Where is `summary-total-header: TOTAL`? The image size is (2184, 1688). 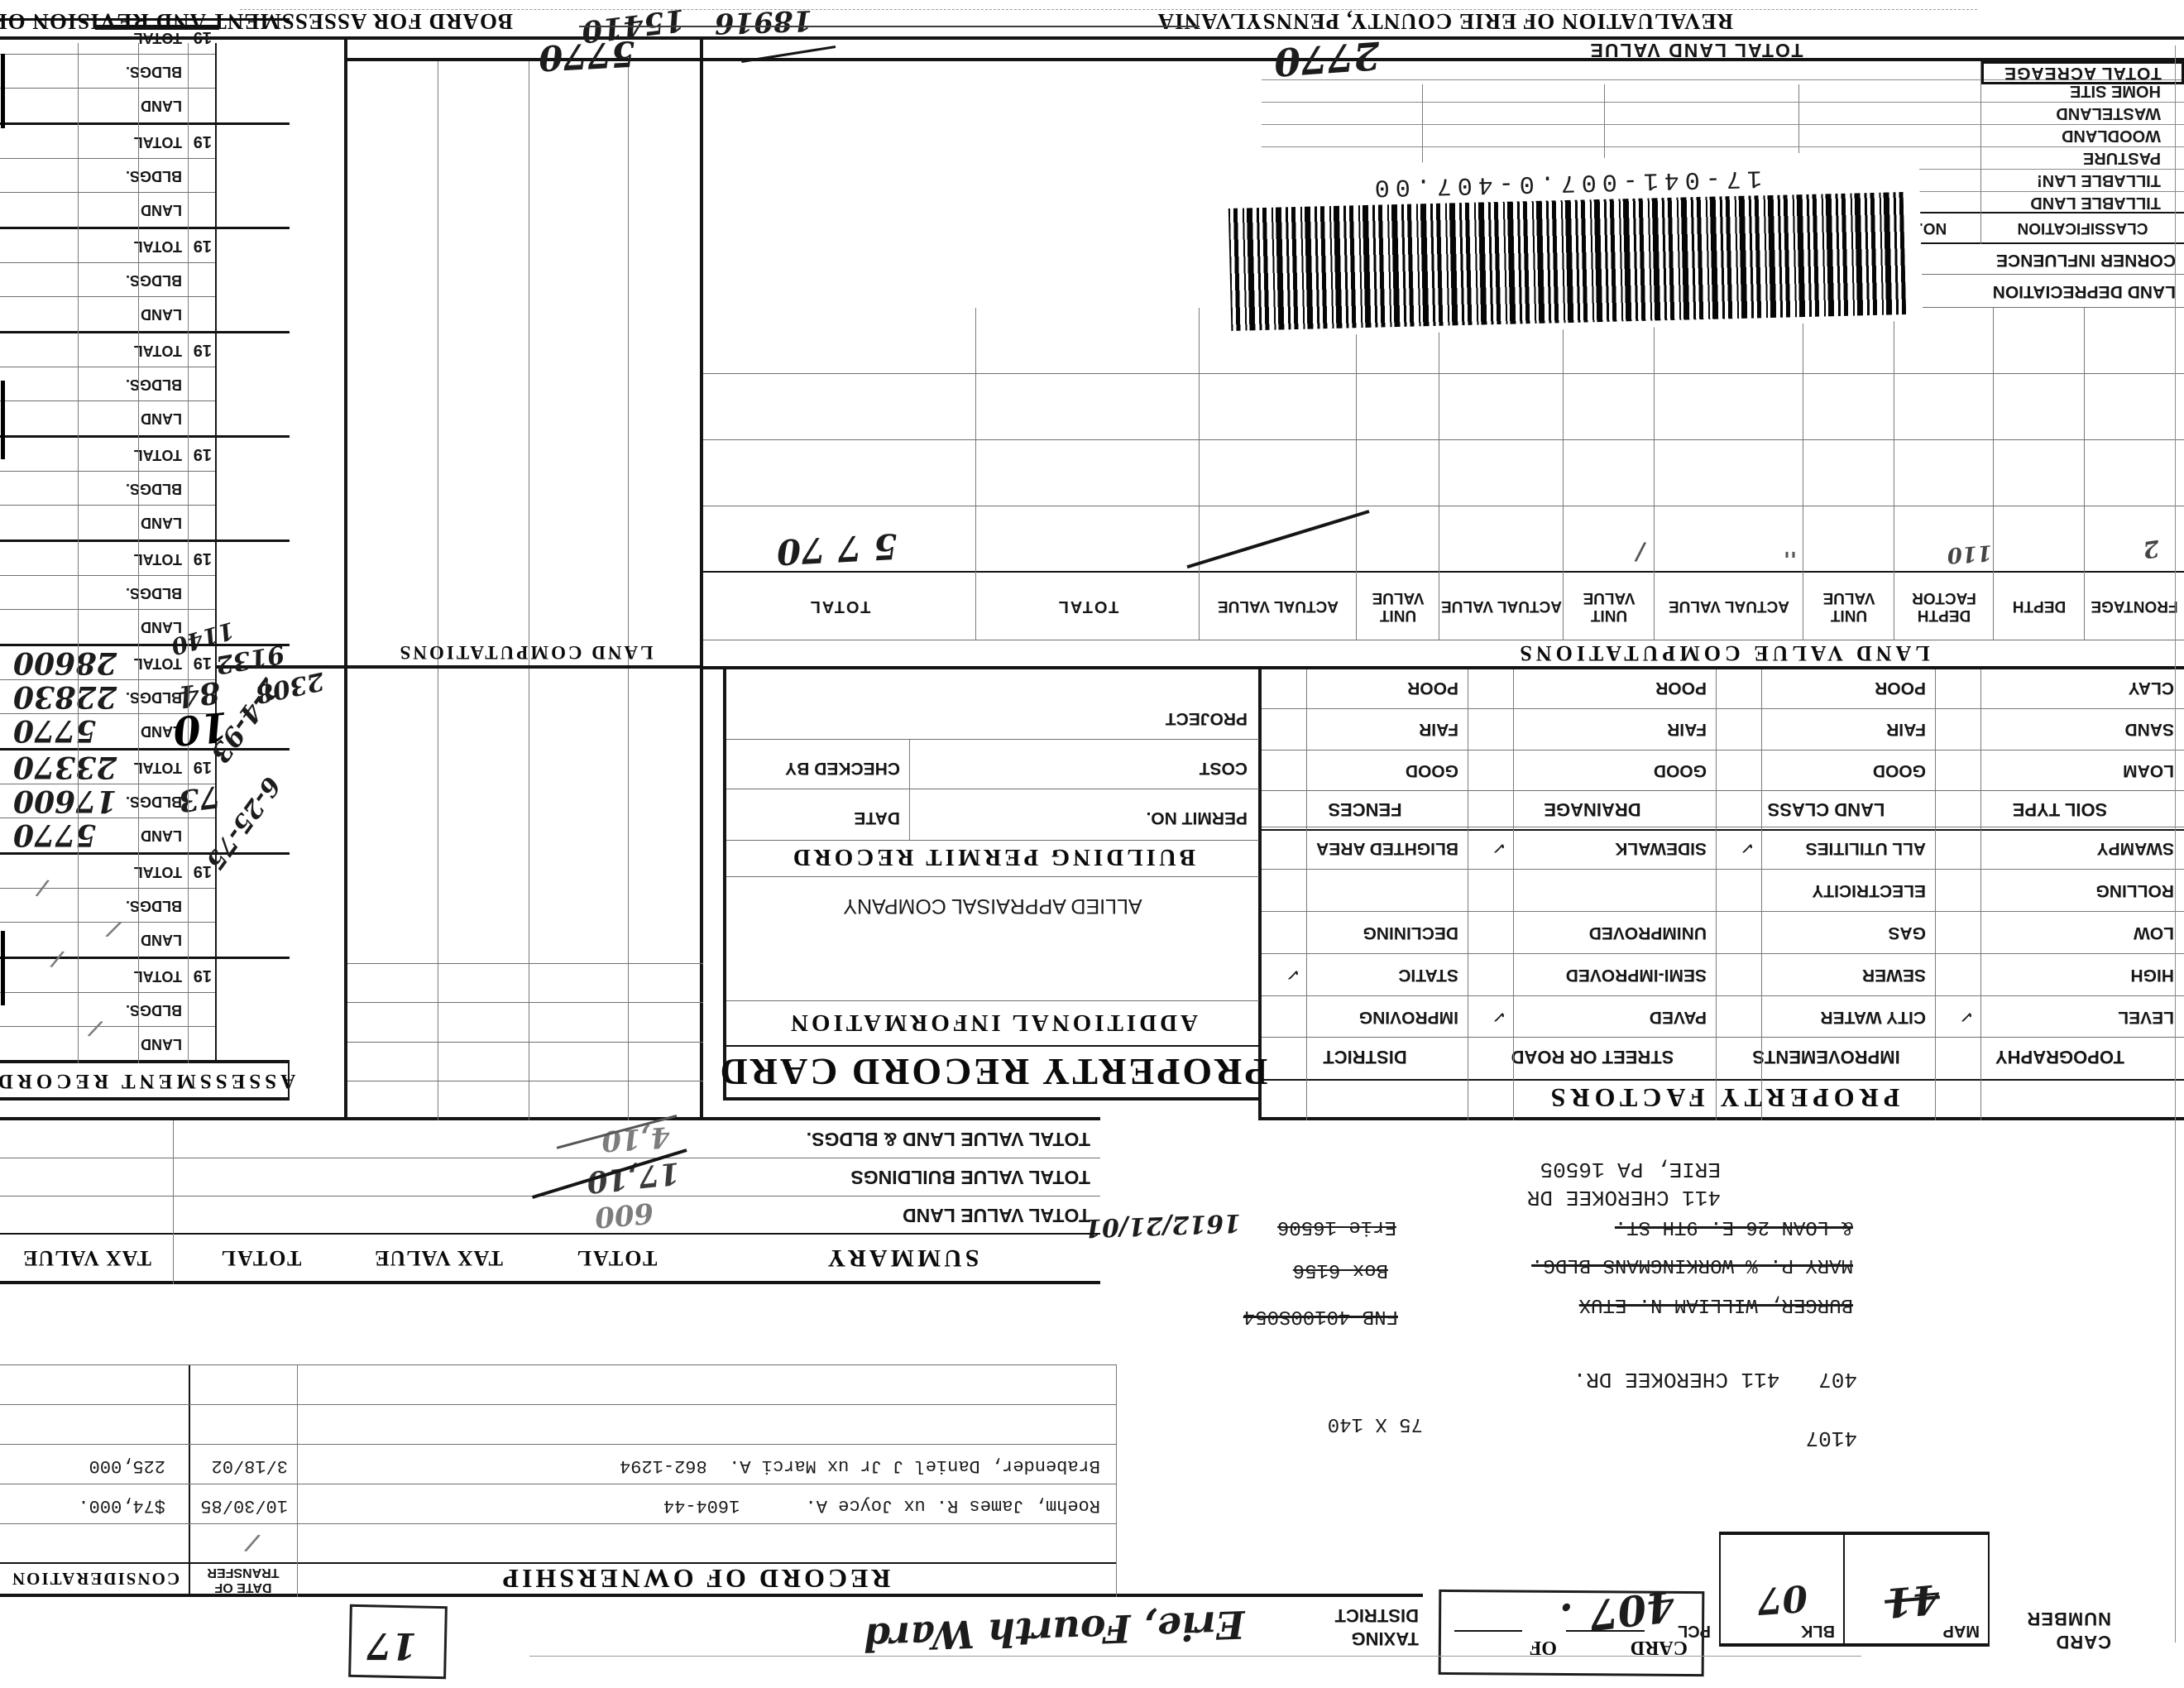 summary-total-header: TOTAL is located at coordinates (616, 1258).